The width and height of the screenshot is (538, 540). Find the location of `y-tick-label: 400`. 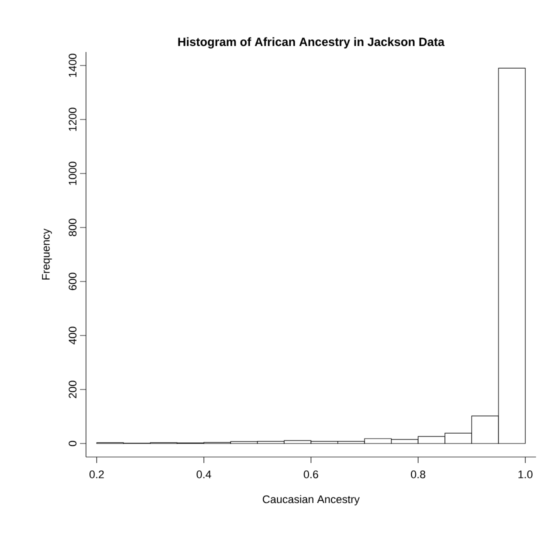

y-tick-label: 400 is located at coordinates (72, 335).